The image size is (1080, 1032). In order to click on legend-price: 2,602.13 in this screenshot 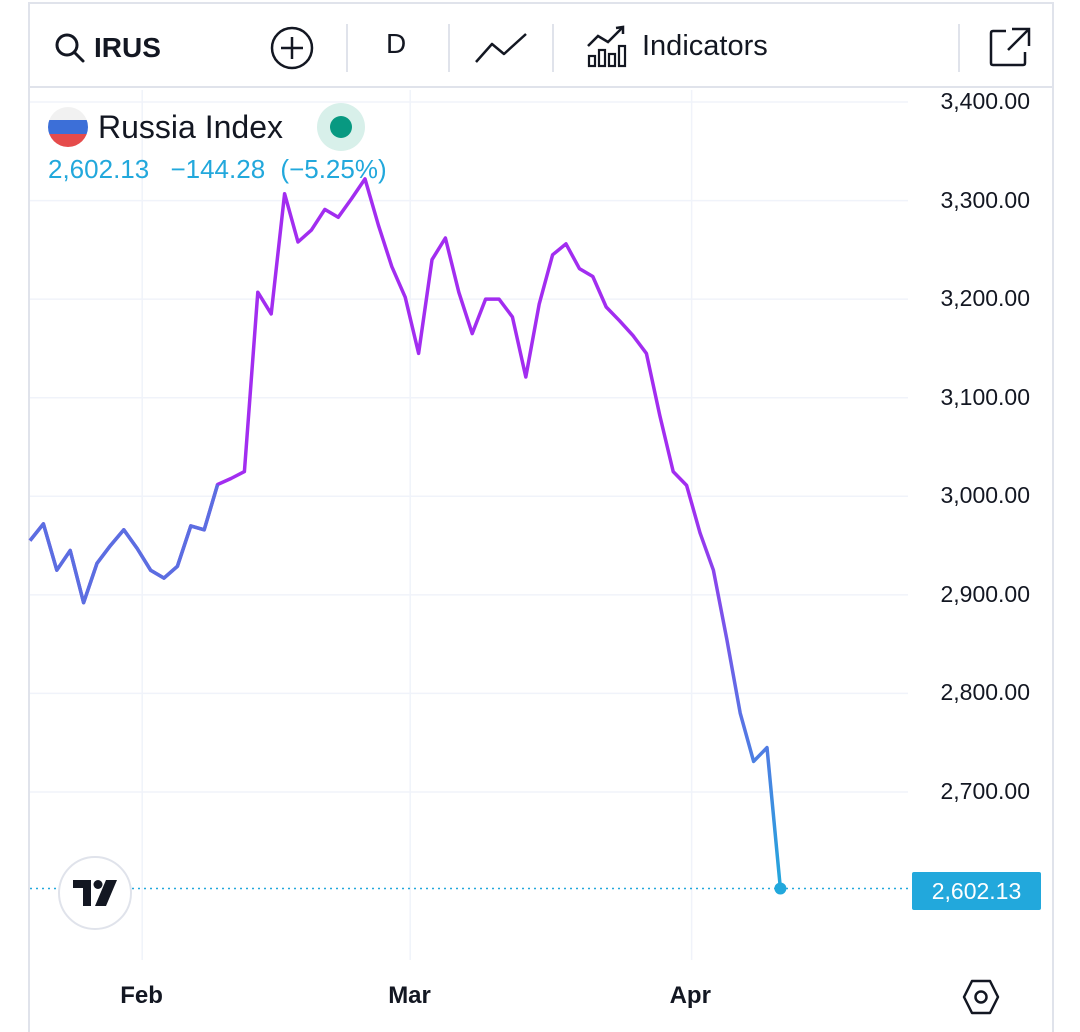, I will do `click(99, 169)`.